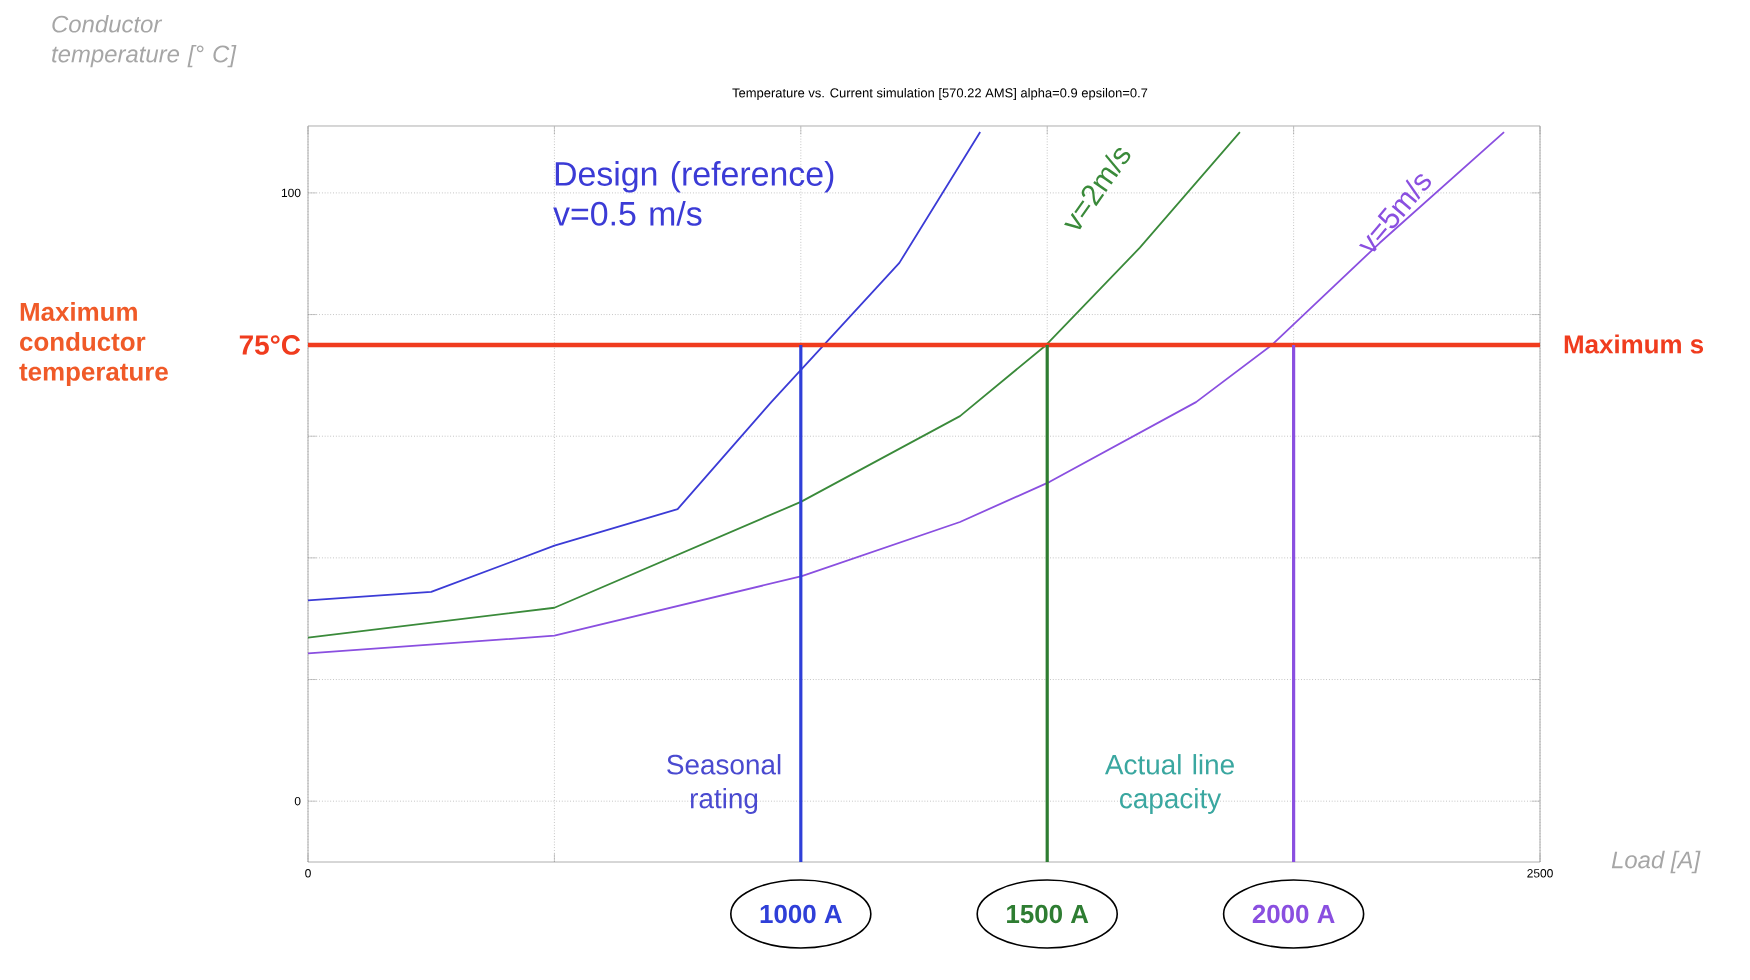  What do you see at coordinates (144, 41) in the screenshot?
I see `y-axis-title: Conductor temperature [° C]` at bounding box center [144, 41].